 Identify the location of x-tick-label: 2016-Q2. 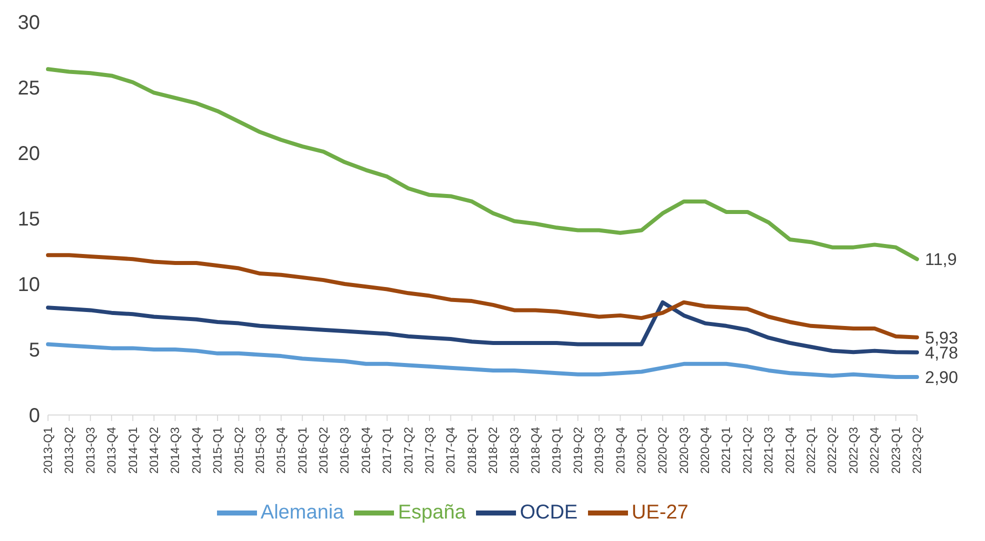
(323, 450).